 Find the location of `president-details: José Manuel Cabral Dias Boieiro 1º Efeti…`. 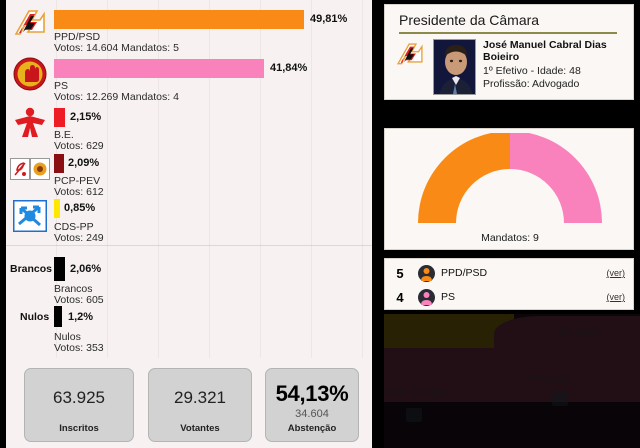

president-details: José Manuel Cabral Dias Boieiro 1º Efeti… is located at coordinates (557, 65).